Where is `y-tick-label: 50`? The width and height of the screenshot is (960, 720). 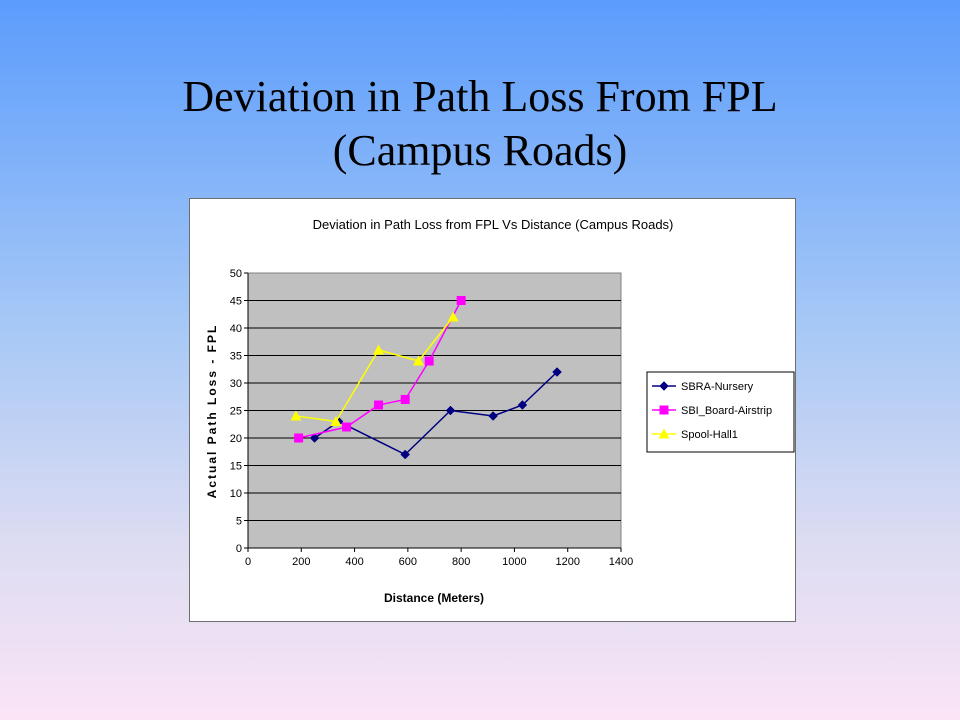 y-tick-label: 50 is located at coordinates (236, 274).